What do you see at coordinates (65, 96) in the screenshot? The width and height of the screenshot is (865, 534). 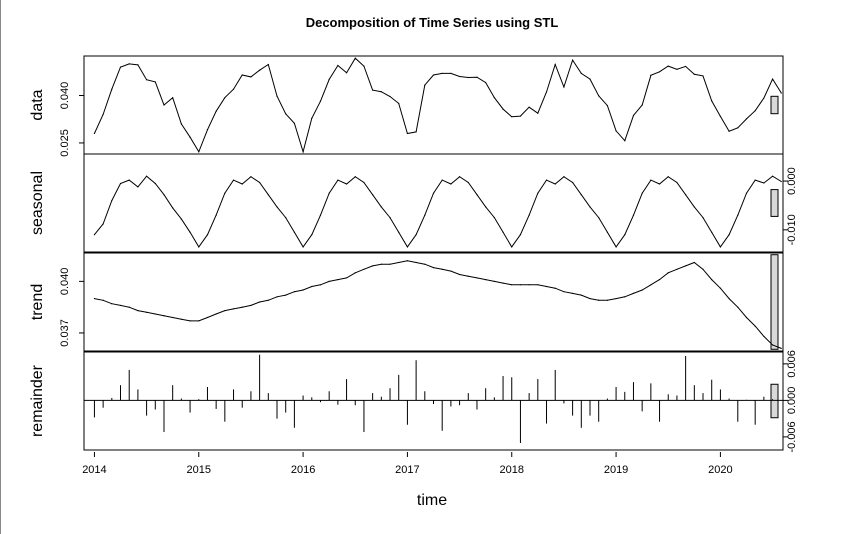 I see `y-tick-label-data: 0.040` at bounding box center [65, 96].